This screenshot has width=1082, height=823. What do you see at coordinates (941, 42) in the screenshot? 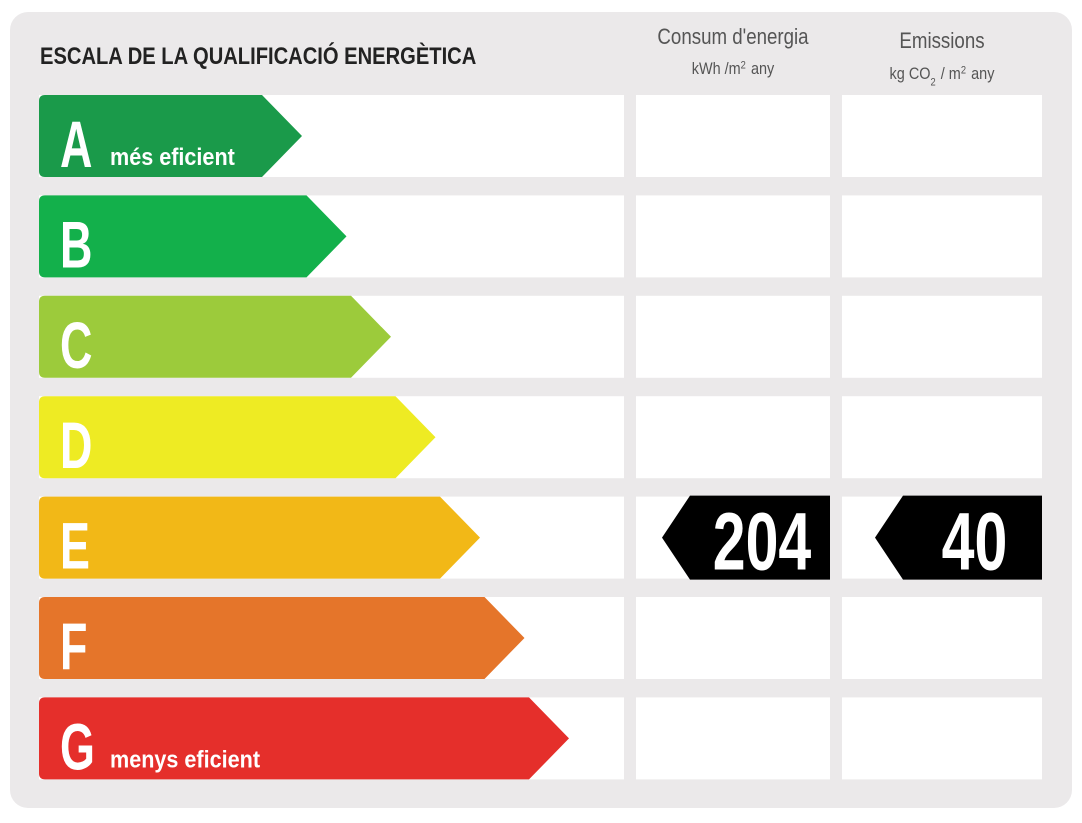
I see `column-title: Emissions` at bounding box center [941, 42].